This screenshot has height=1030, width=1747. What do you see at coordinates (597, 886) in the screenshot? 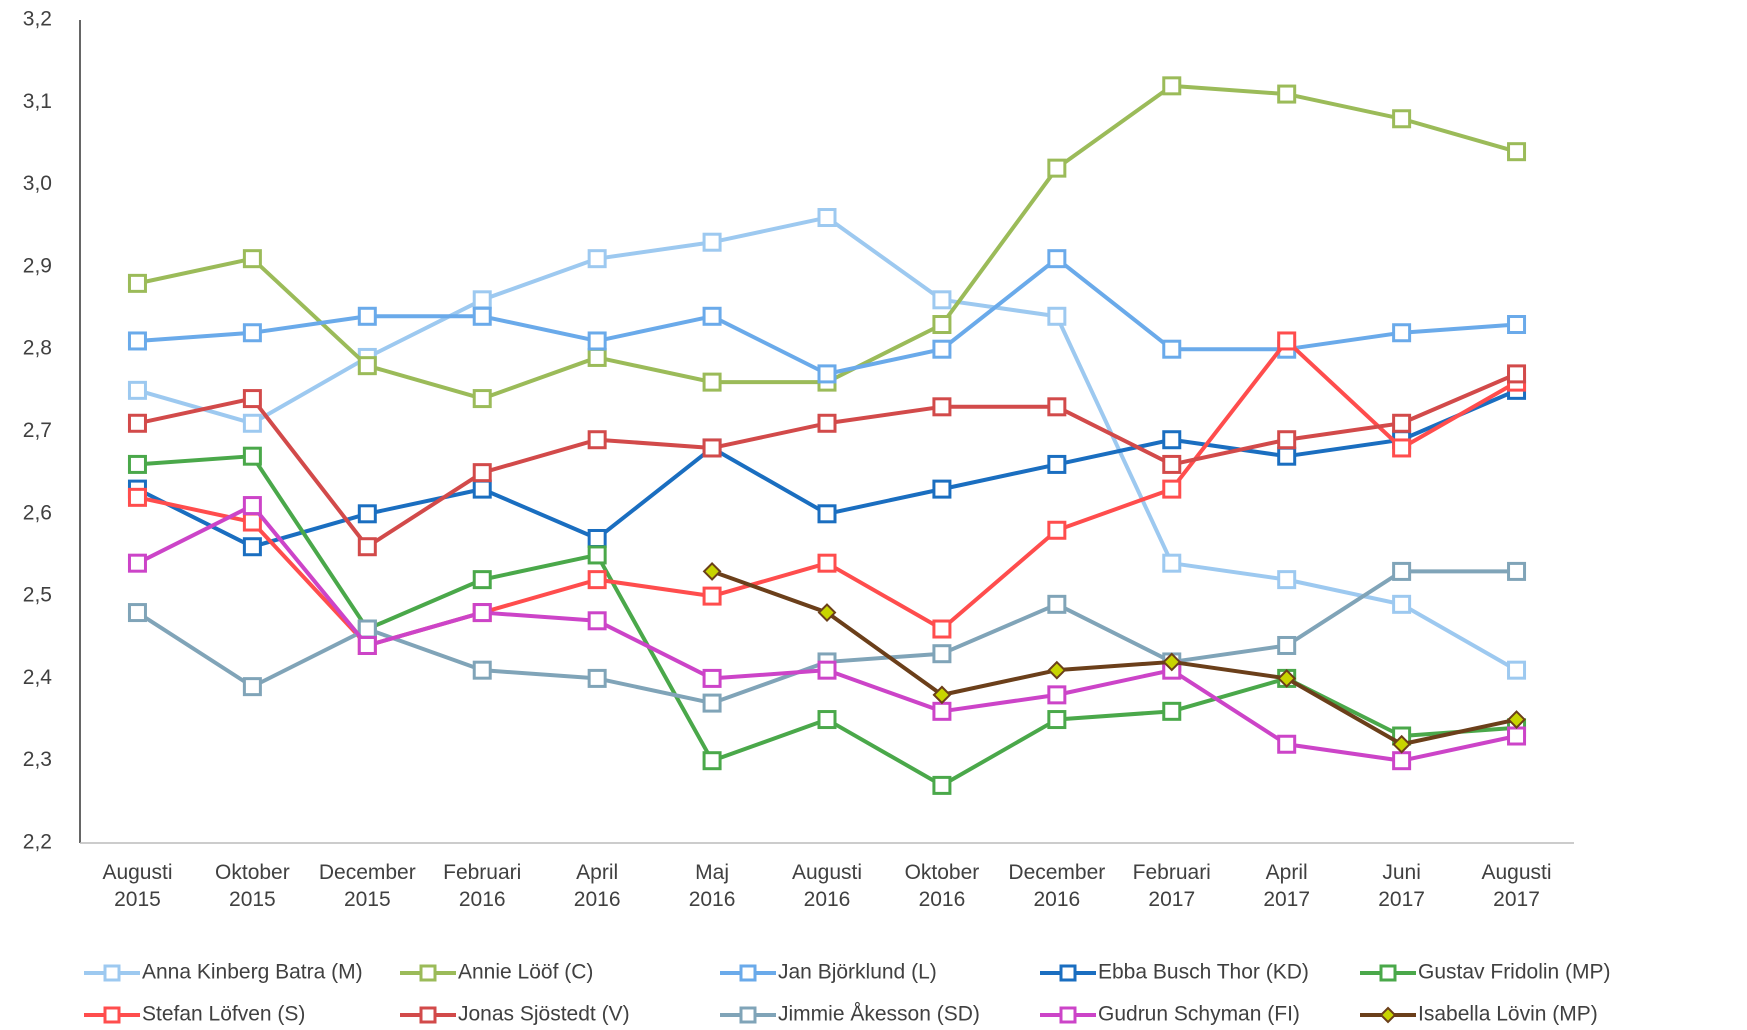
I see `x-tick-label: April 2016` at bounding box center [597, 886].